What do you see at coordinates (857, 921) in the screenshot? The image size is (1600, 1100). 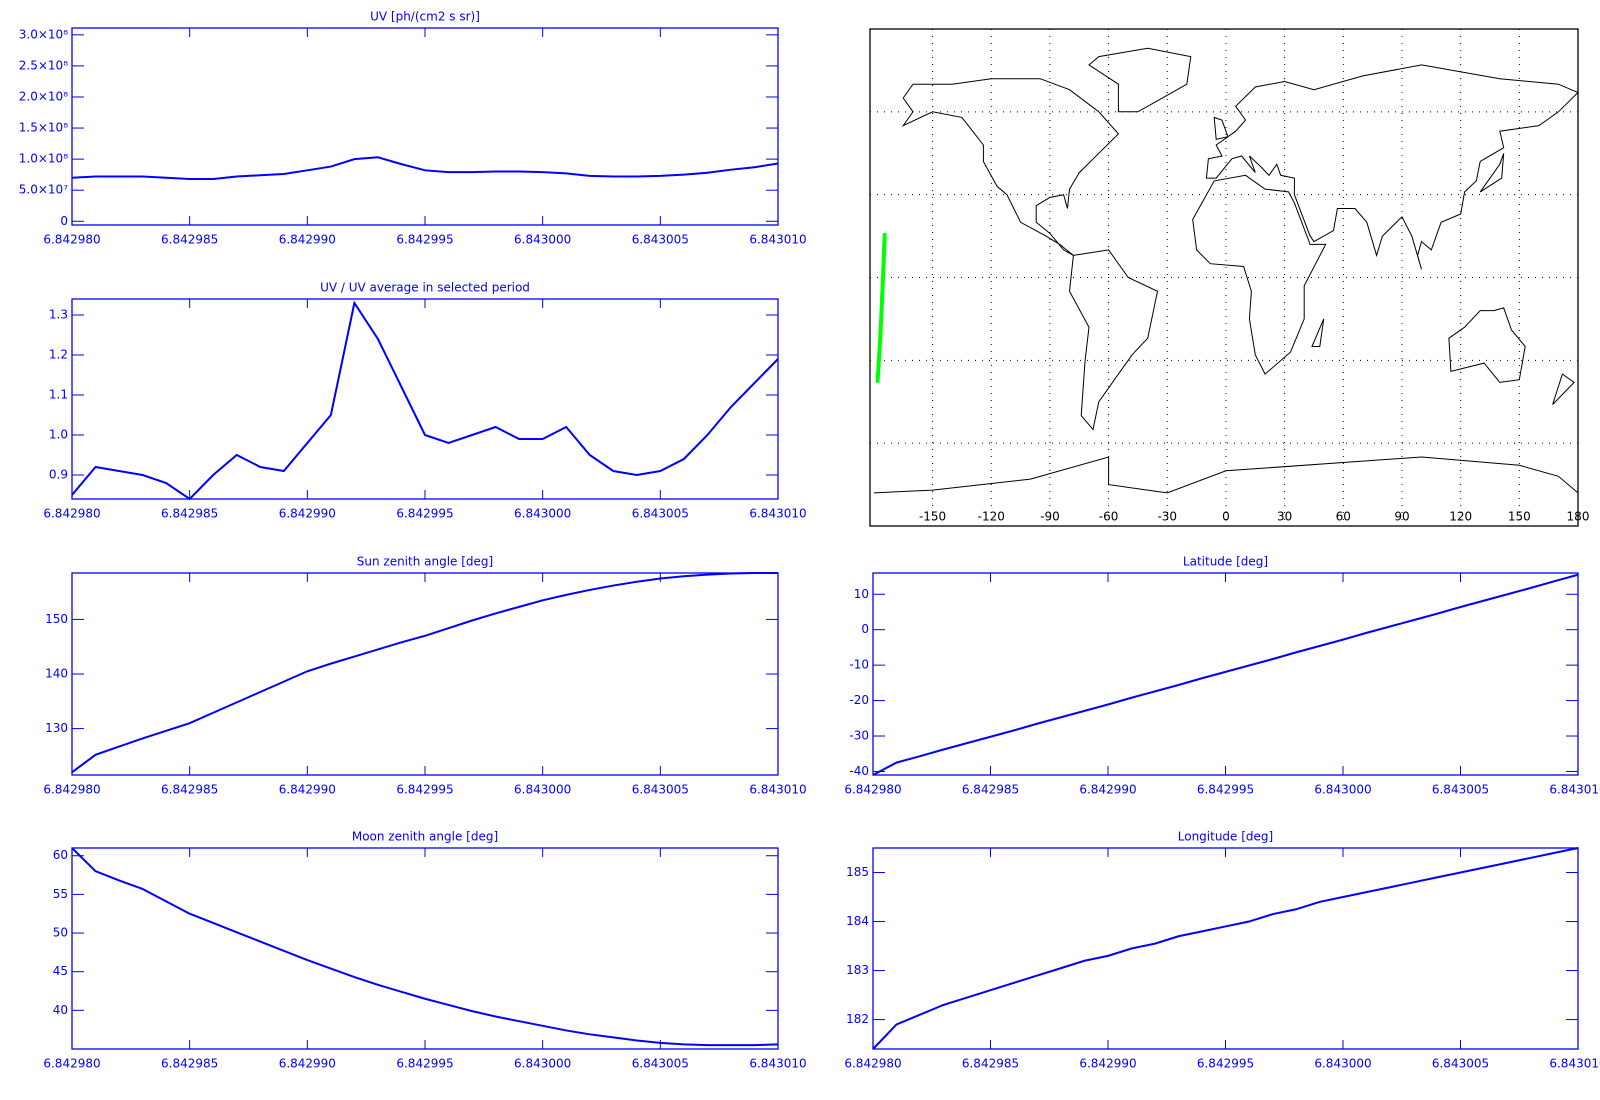 I see `y-tick-label: 184` at bounding box center [857, 921].